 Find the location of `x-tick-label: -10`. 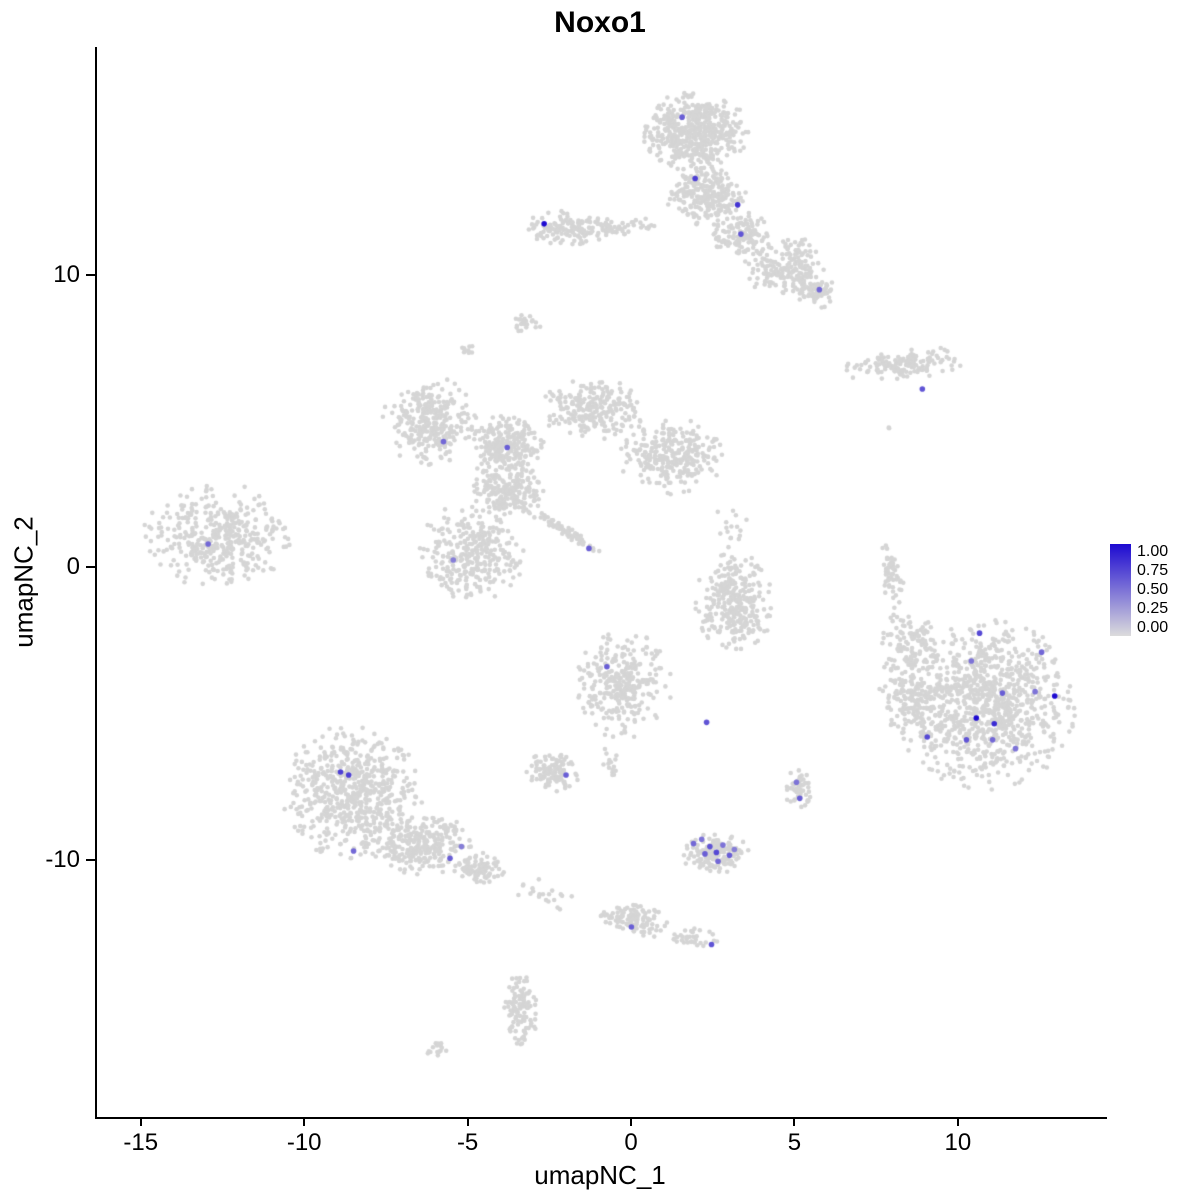

x-tick-label: -10 is located at coordinates (304, 1142).